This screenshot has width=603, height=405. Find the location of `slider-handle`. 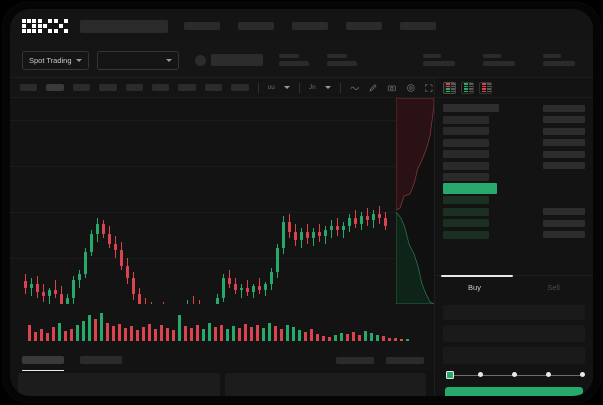

slider-handle is located at coordinates (450, 375).